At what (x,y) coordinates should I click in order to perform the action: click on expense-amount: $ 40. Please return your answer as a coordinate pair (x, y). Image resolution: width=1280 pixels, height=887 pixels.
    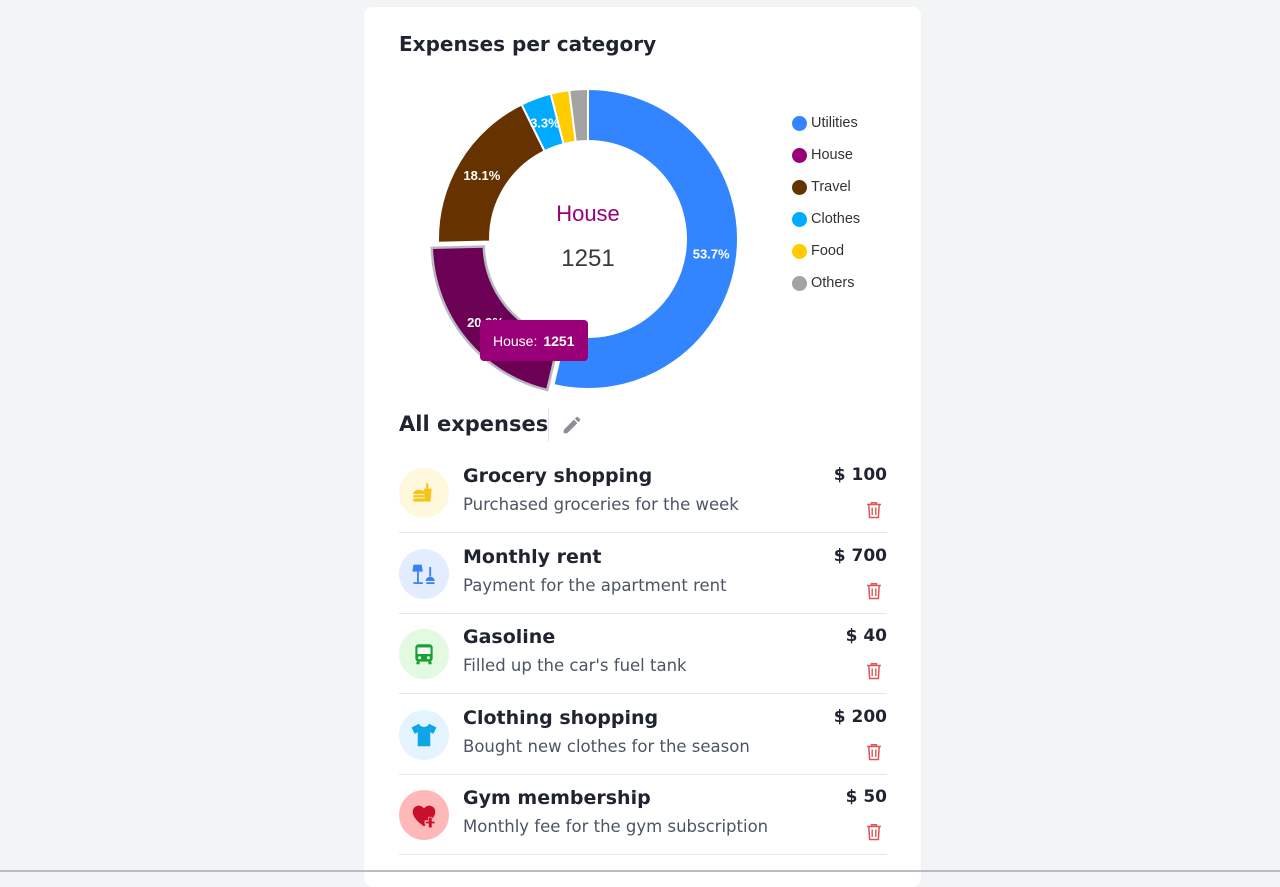
    Looking at the image, I should click on (866, 636).